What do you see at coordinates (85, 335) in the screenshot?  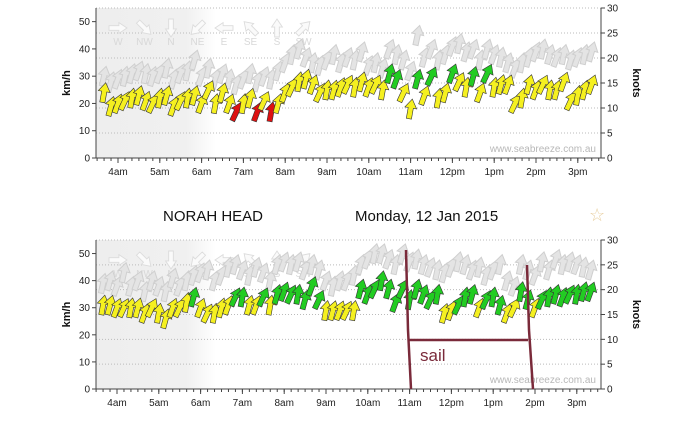 I see `y-tick-label: 20` at bounding box center [85, 335].